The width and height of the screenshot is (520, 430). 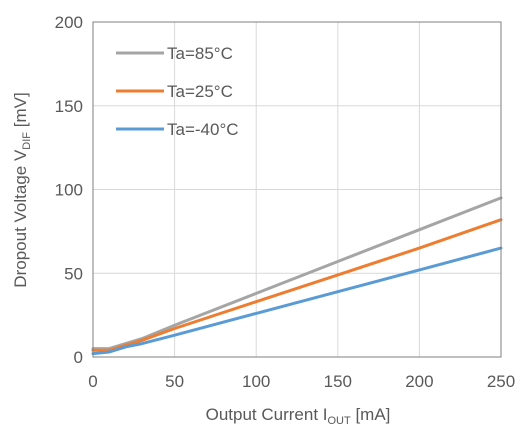 I want to click on y-tick-label: 0, so click(x=78, y=357).